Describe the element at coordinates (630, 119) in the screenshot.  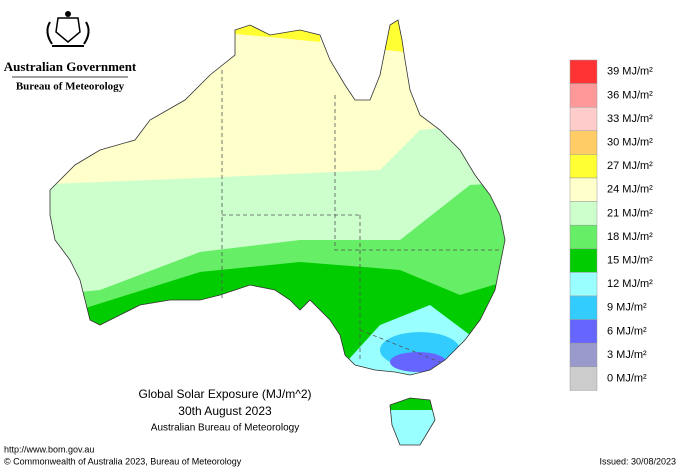
I see `legend-label: 33 MJ/m²` at that location.